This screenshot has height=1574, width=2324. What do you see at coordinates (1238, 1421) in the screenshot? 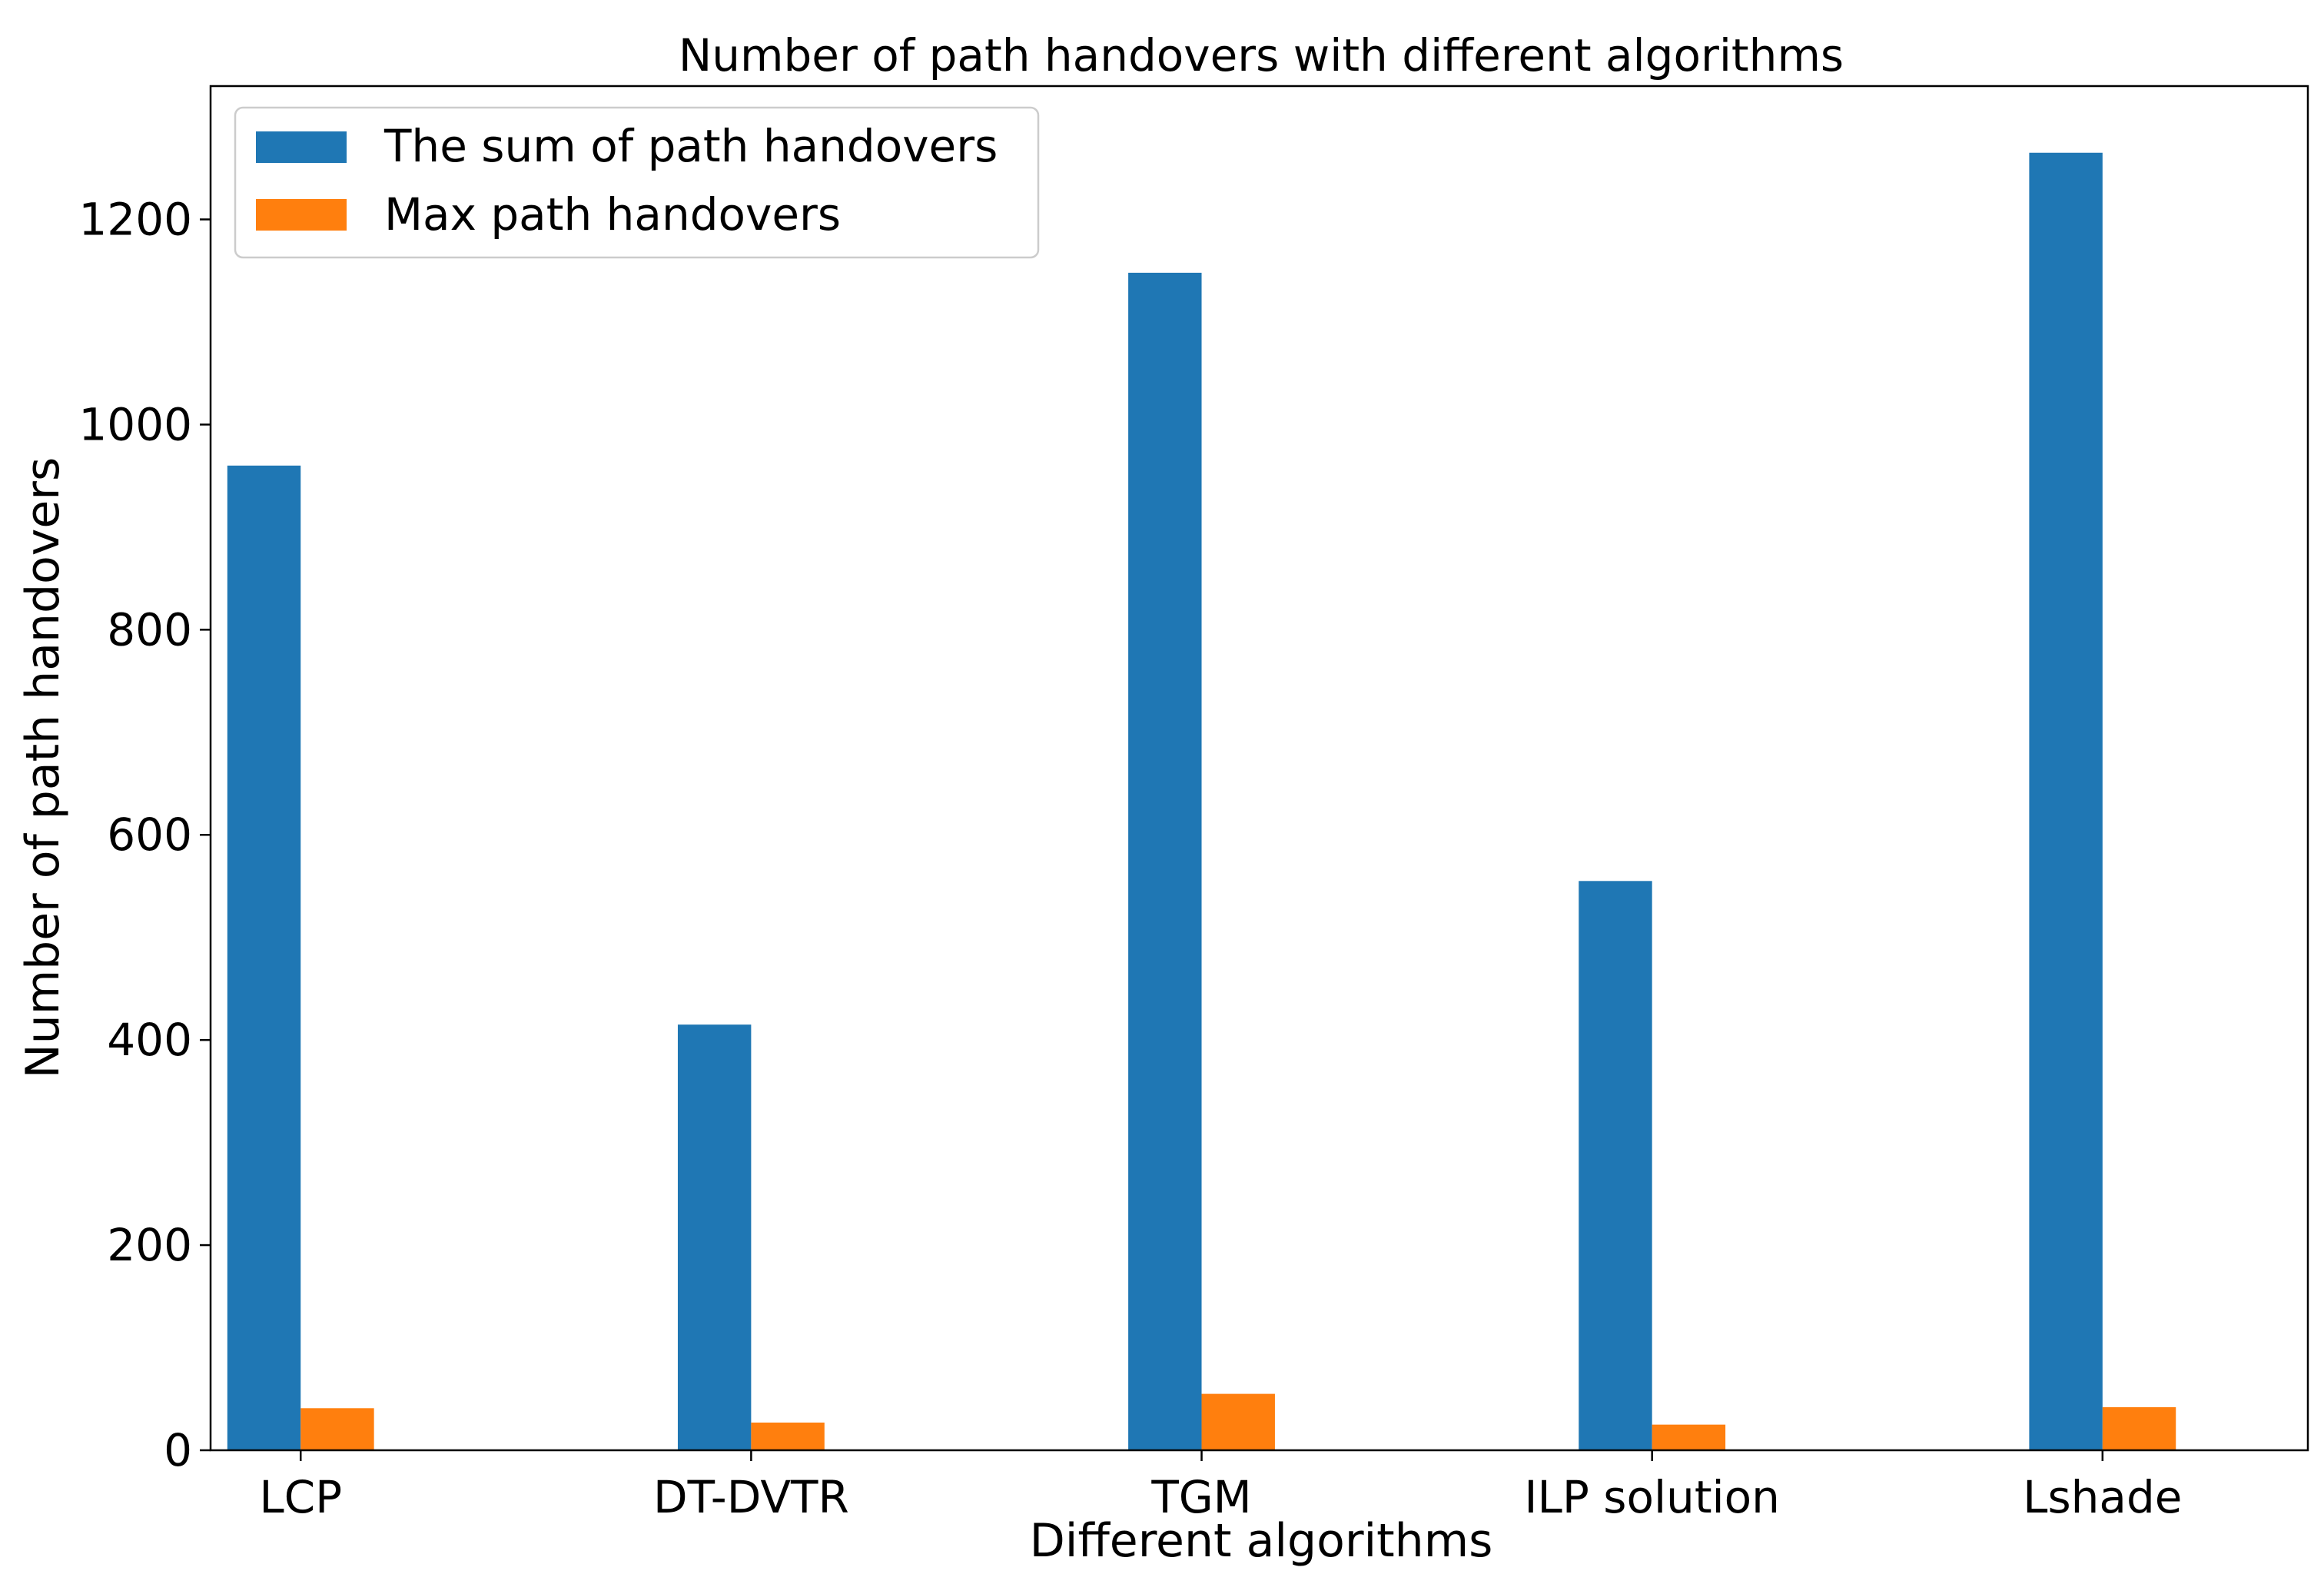
I see `bar-max-tgm` at bounding box center [1238, 1421].